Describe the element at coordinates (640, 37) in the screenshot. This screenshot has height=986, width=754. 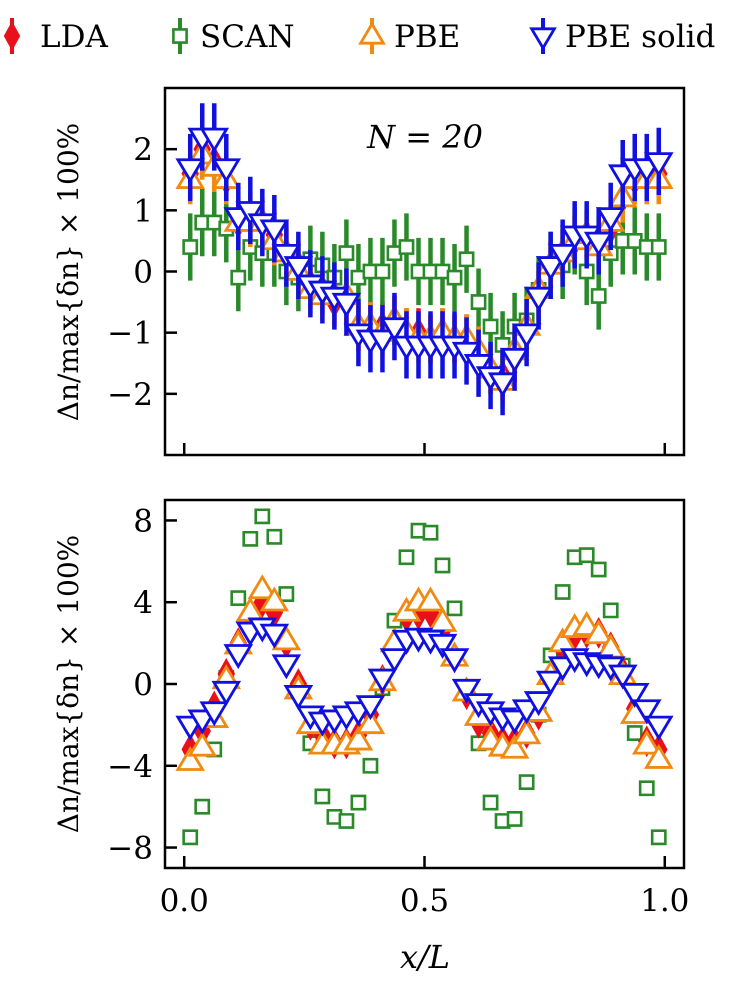
I see `legend-label-pbe-solid: PBE solid` at that location.